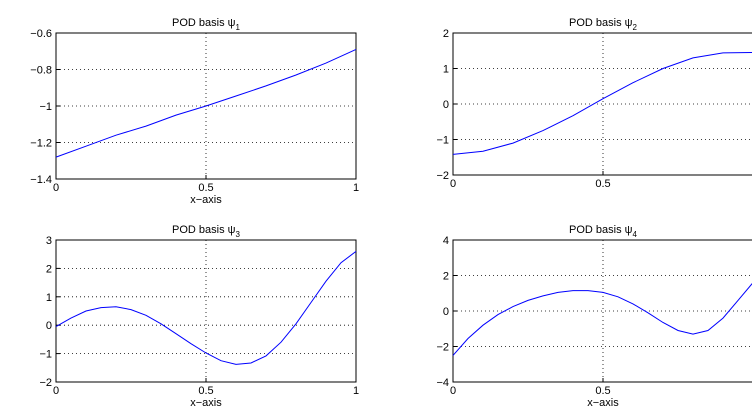 The height and width of the screenshot is (416, 752). I want to click on subplot-title: POD basis ψ1, so click(206, 24).